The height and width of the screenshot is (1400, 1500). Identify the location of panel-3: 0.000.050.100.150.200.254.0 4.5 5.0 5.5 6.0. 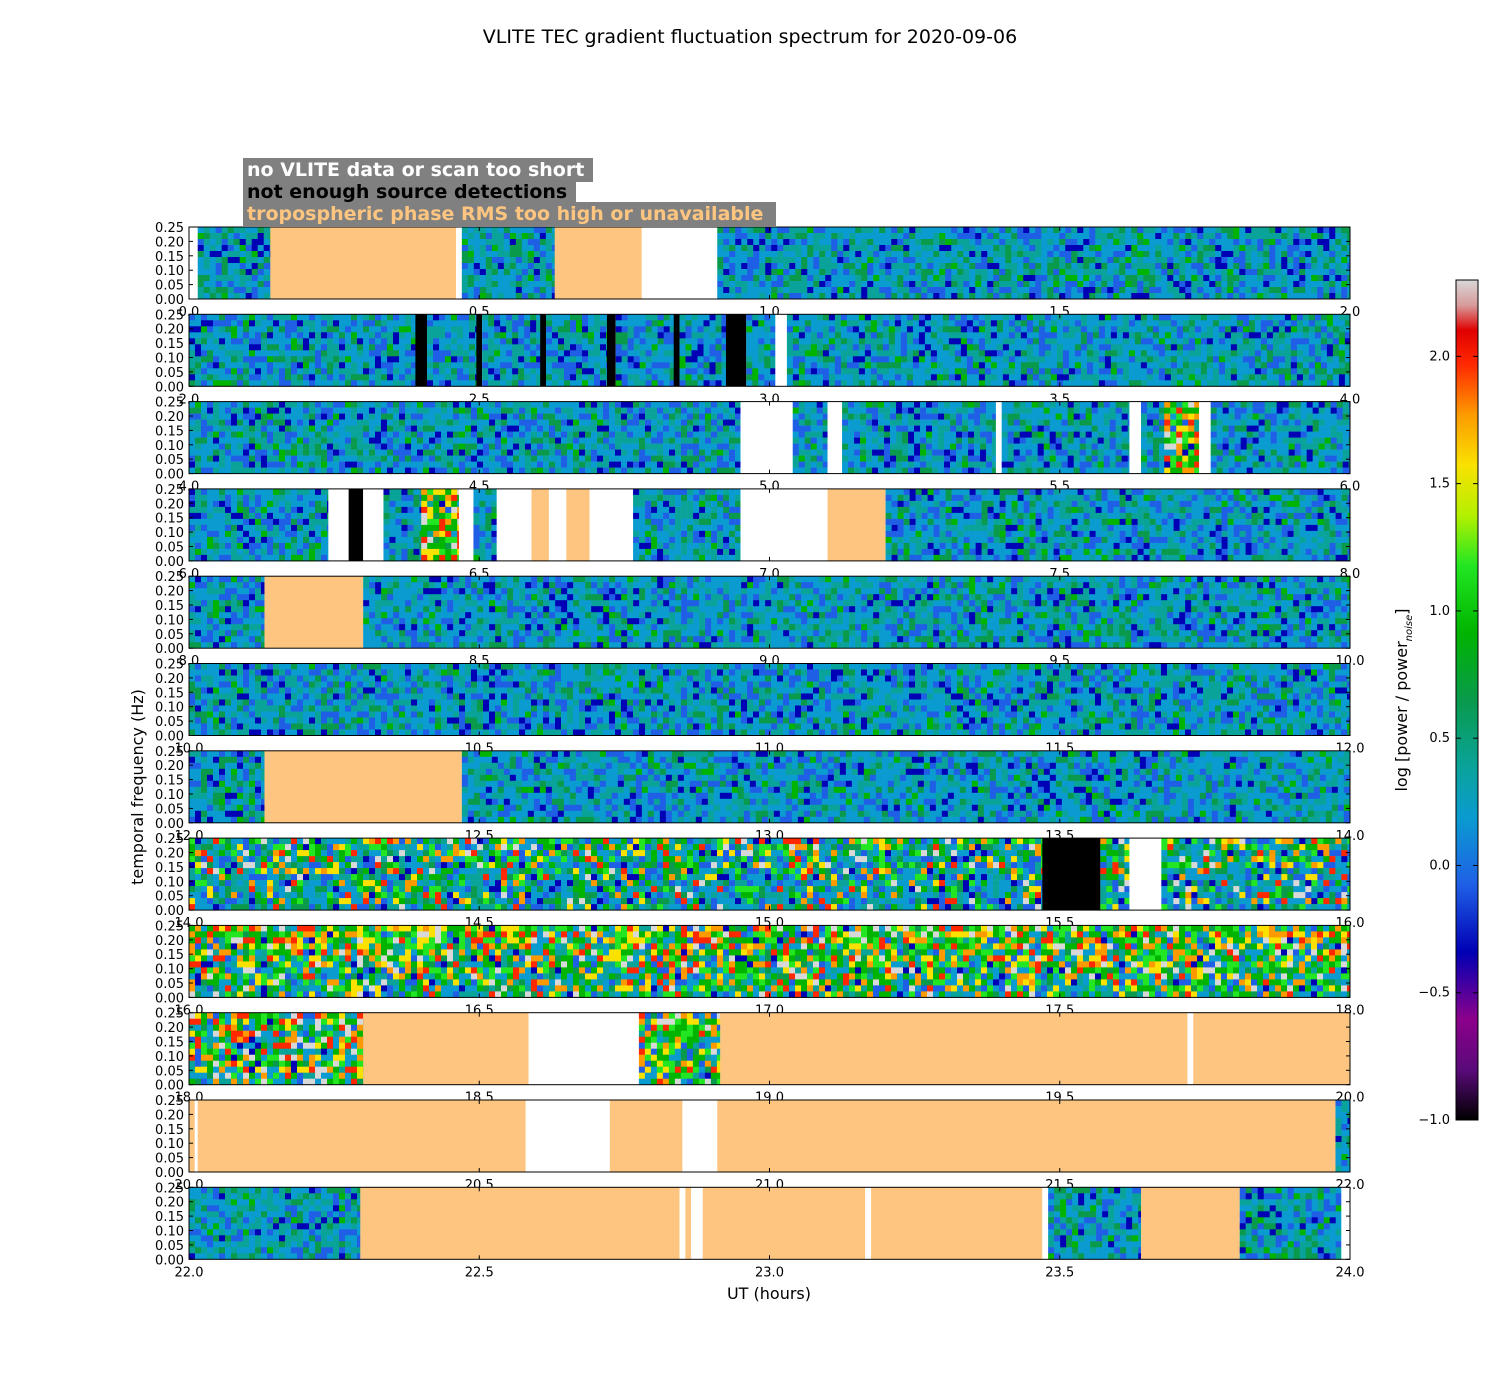
(757, 445).